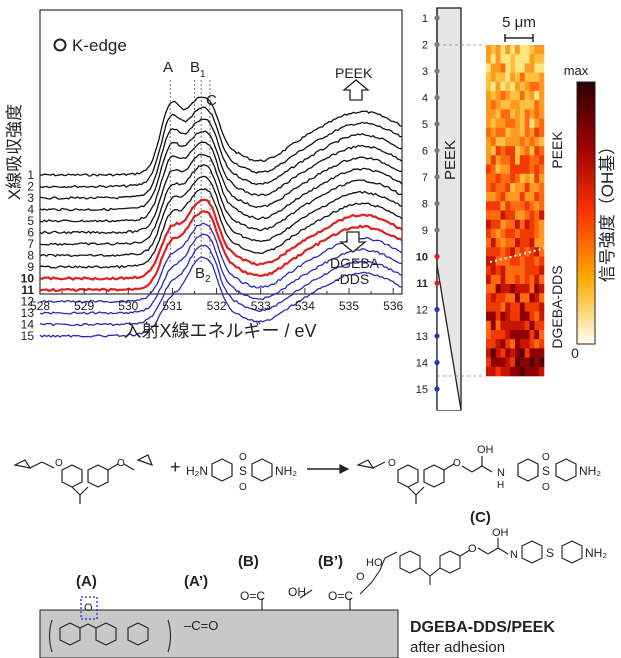 The image size is (621, 658). I want to click on line-point-label-7: 7, so click(425, 178).